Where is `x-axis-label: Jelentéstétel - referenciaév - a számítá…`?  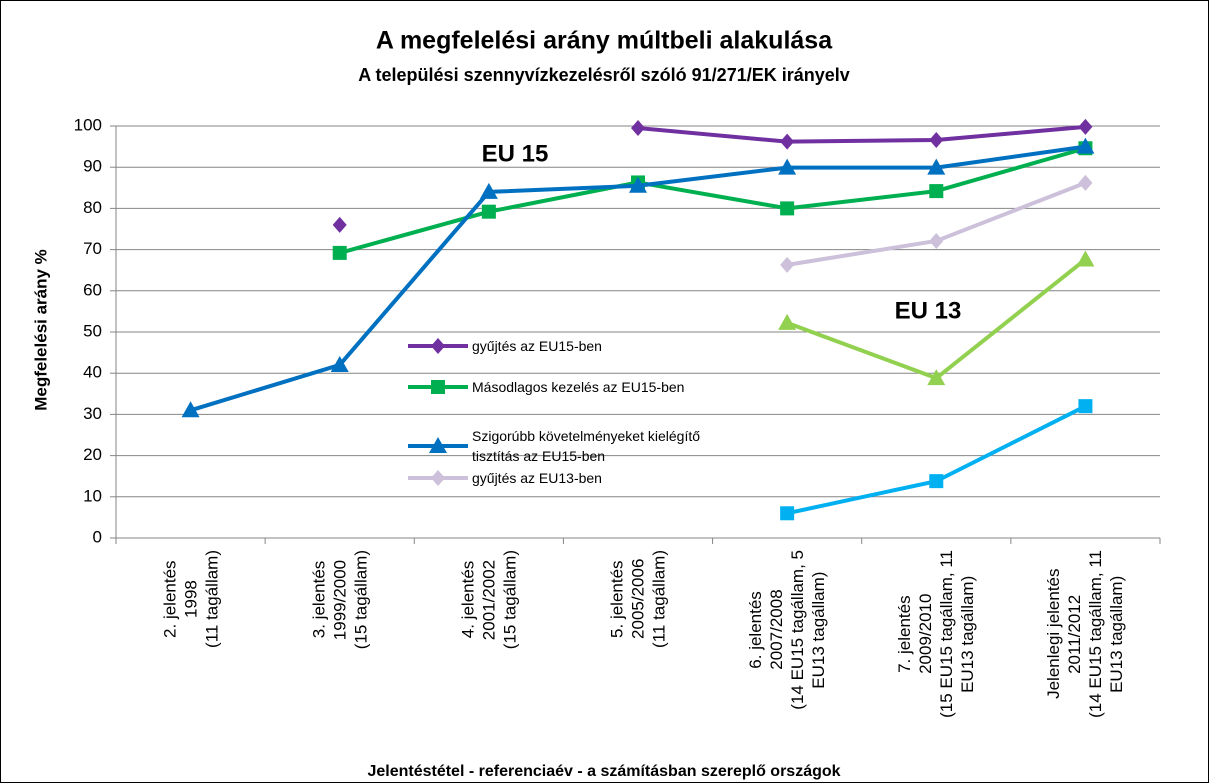
x-axis-label: Jelentéstétel - referenciaév - a számítá… is located at coordinates (603, 771).